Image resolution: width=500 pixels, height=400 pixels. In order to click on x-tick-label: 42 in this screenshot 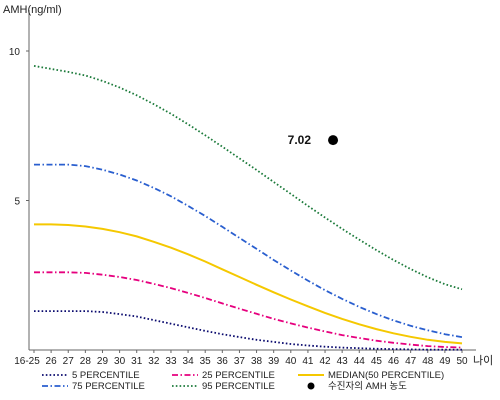, I will do `click(325, 361)`.